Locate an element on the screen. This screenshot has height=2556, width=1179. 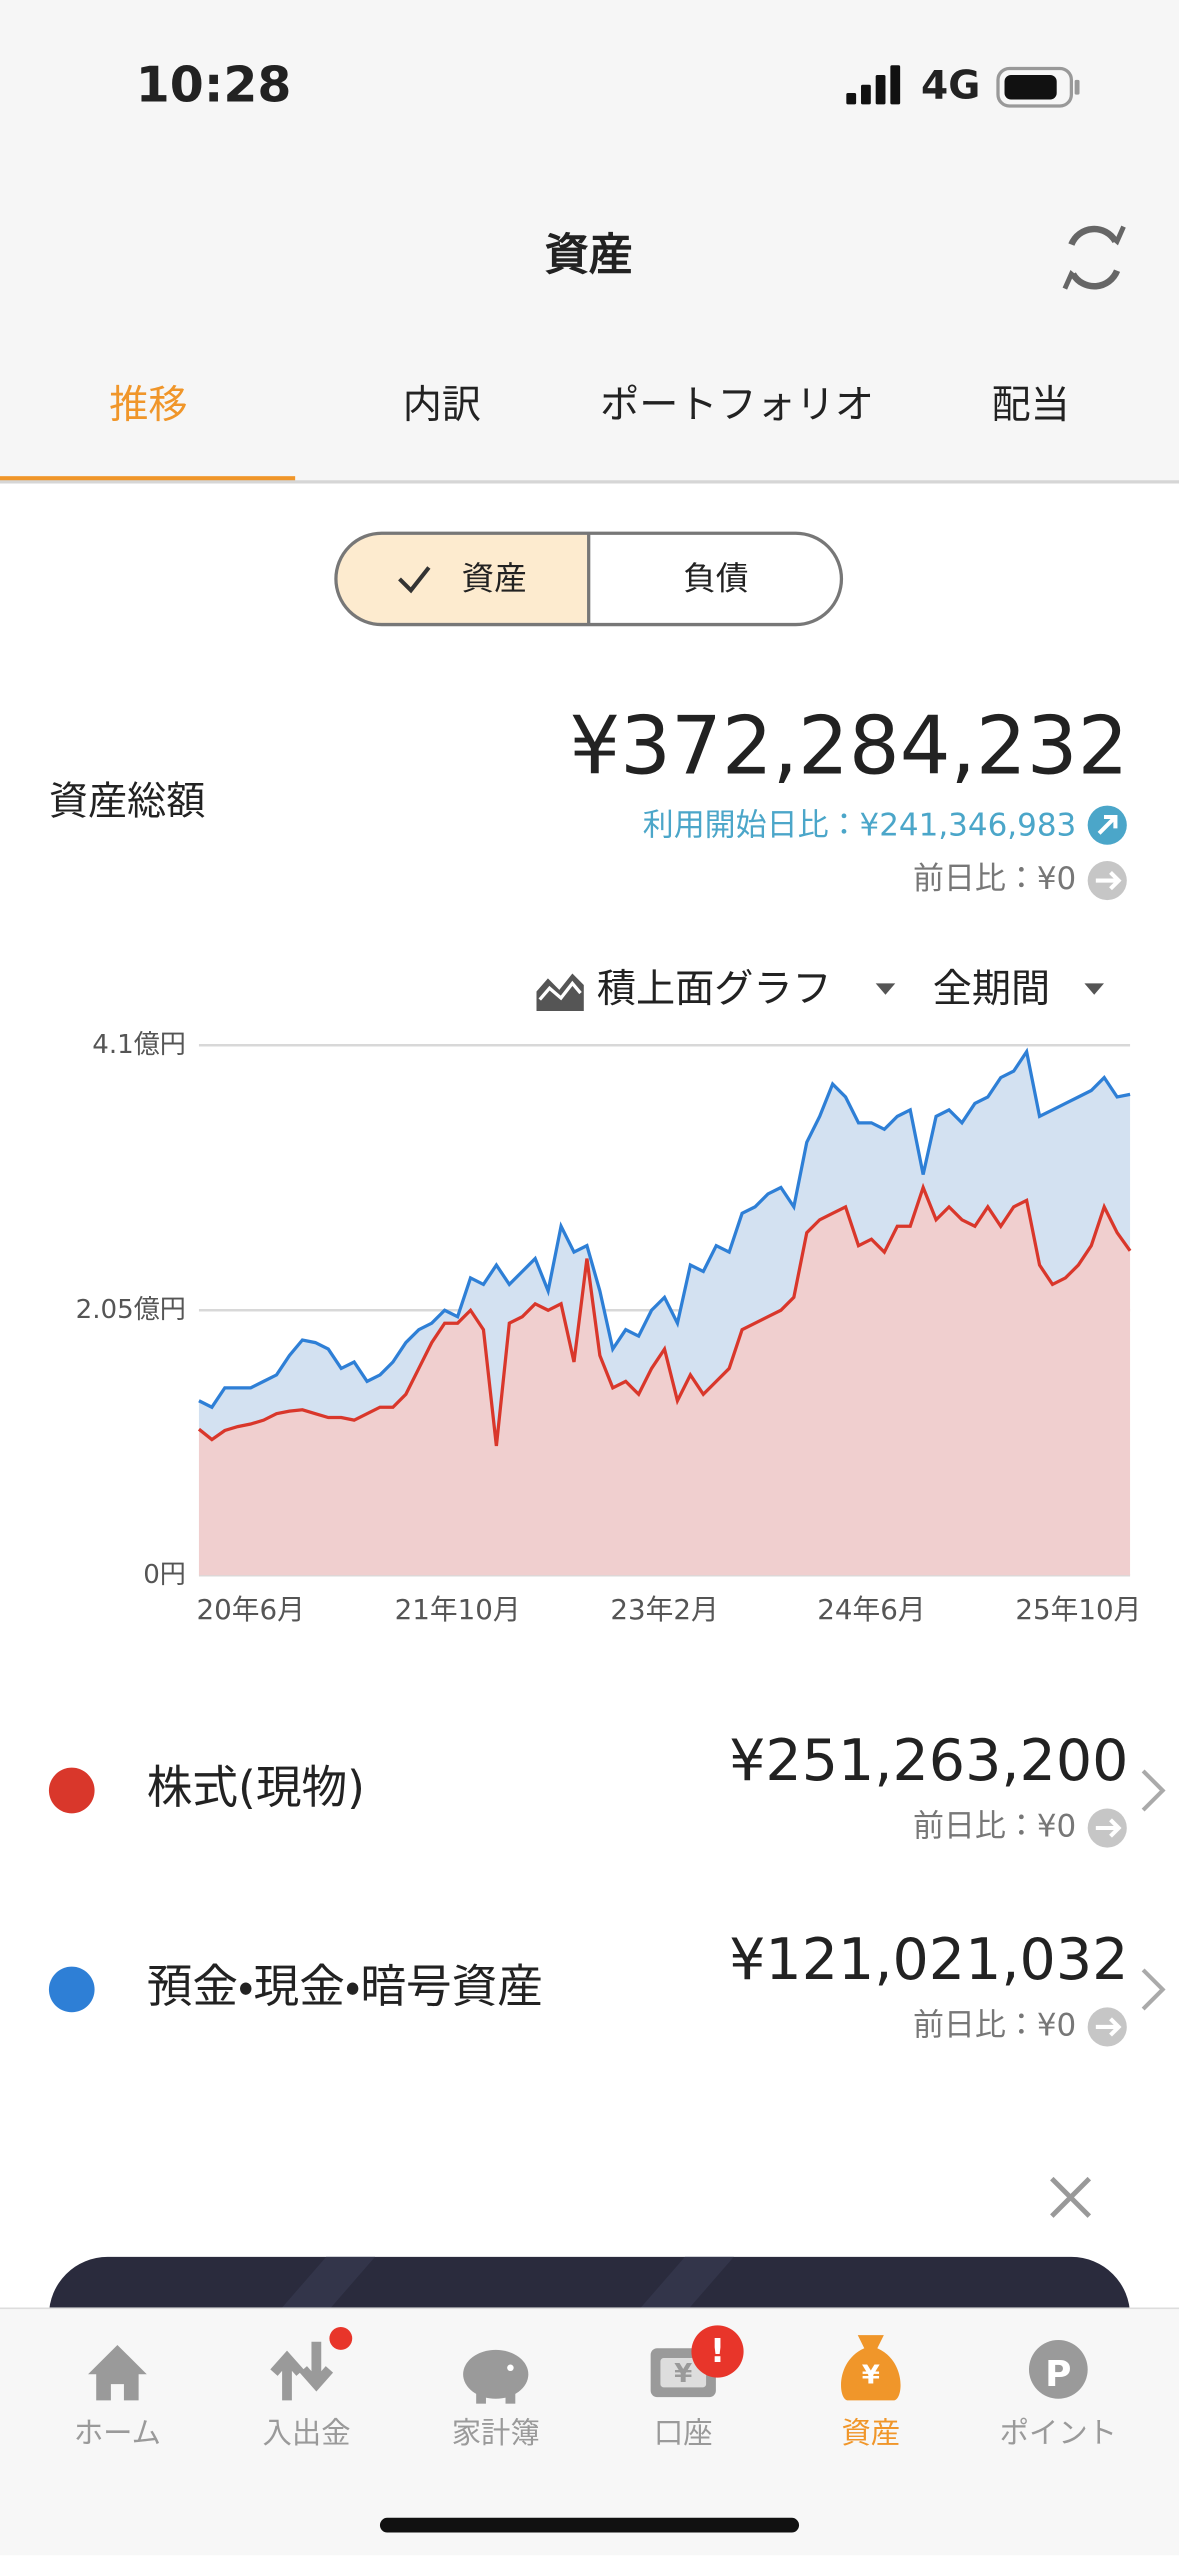
day-change-icon is located at coordinates (1107, 881).